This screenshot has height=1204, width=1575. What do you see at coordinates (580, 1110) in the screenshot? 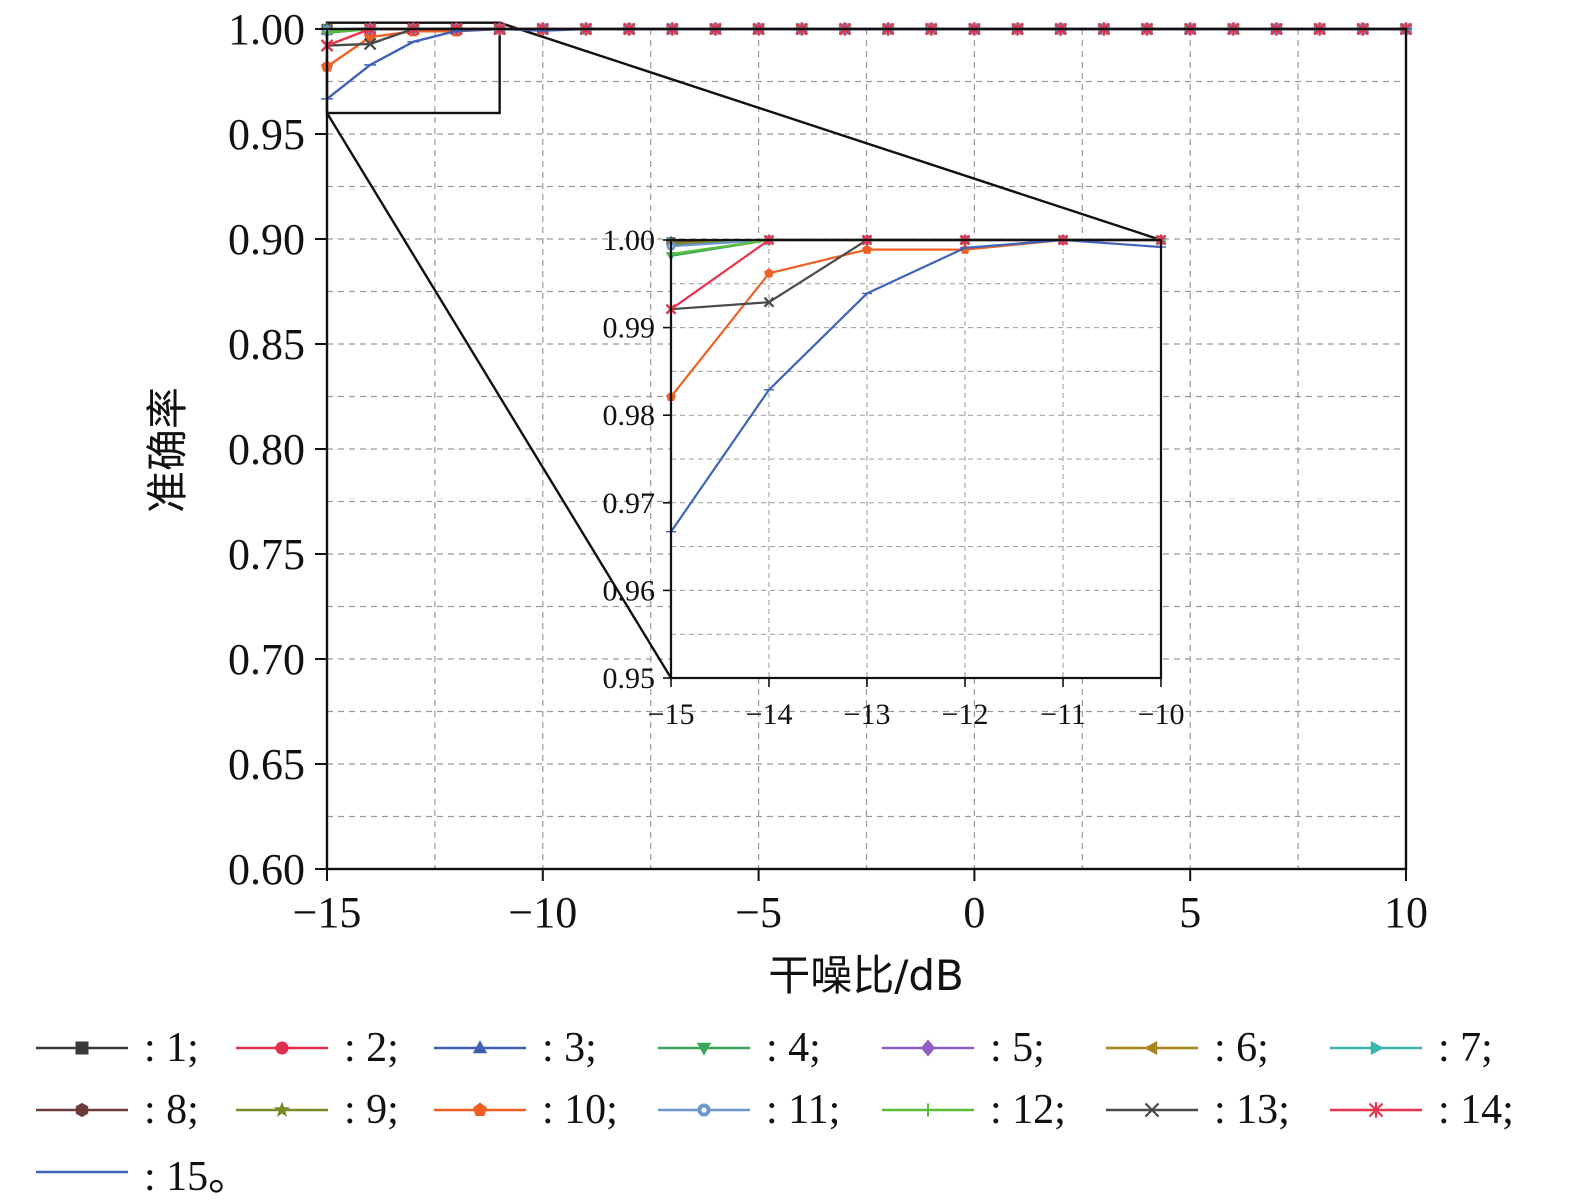
I see `legend-label: : 10;` at bounding box center [580, 1110].